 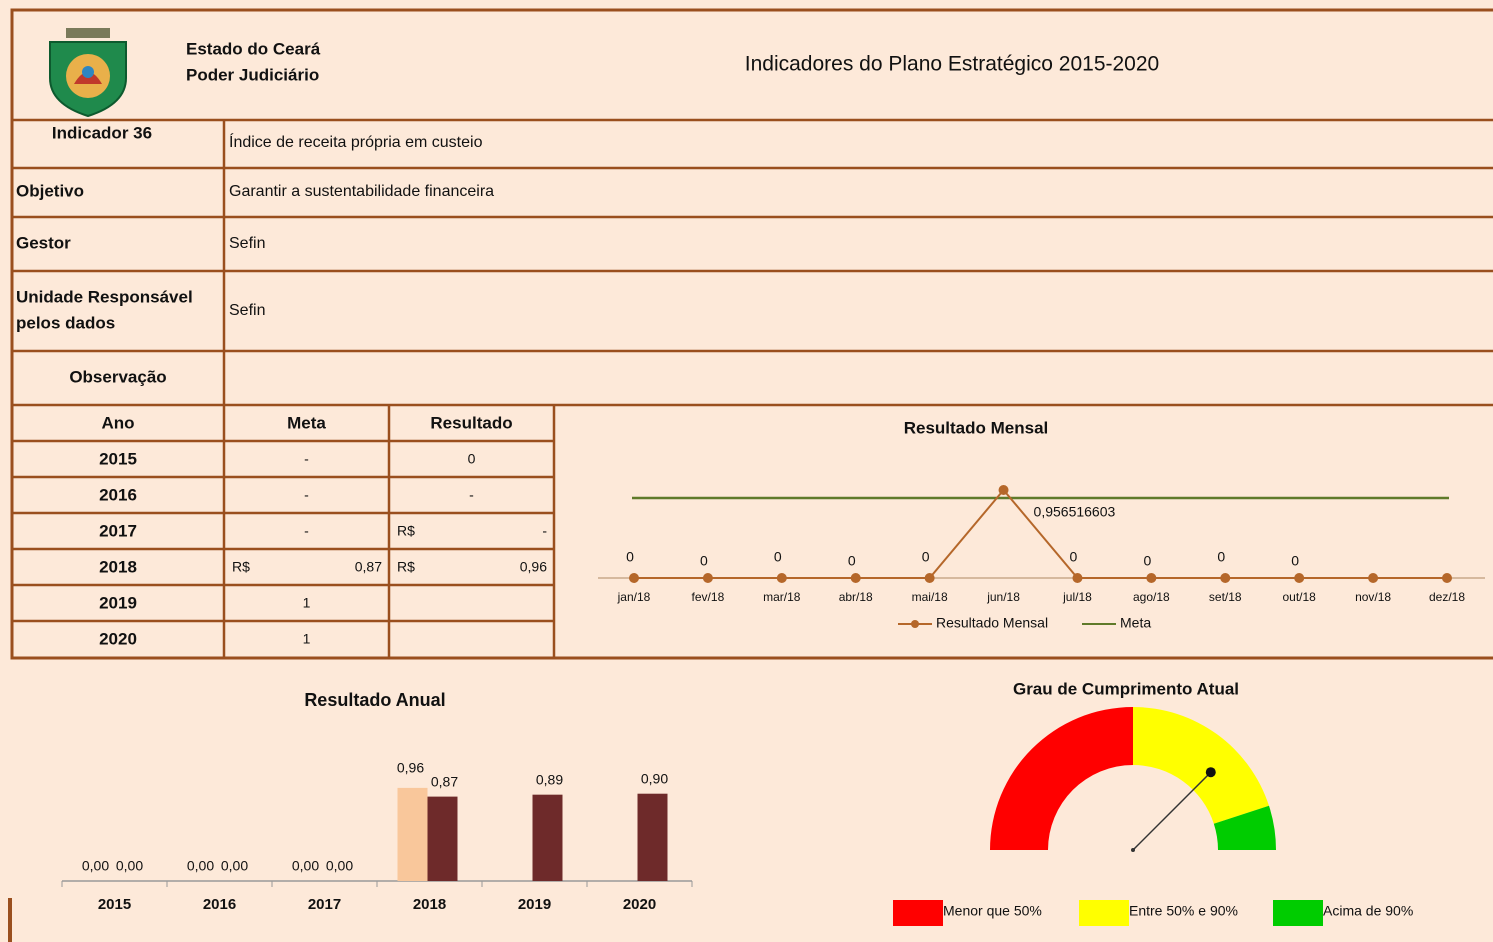 I want to click on data-label: 0,90, so click(x=654, y=778).